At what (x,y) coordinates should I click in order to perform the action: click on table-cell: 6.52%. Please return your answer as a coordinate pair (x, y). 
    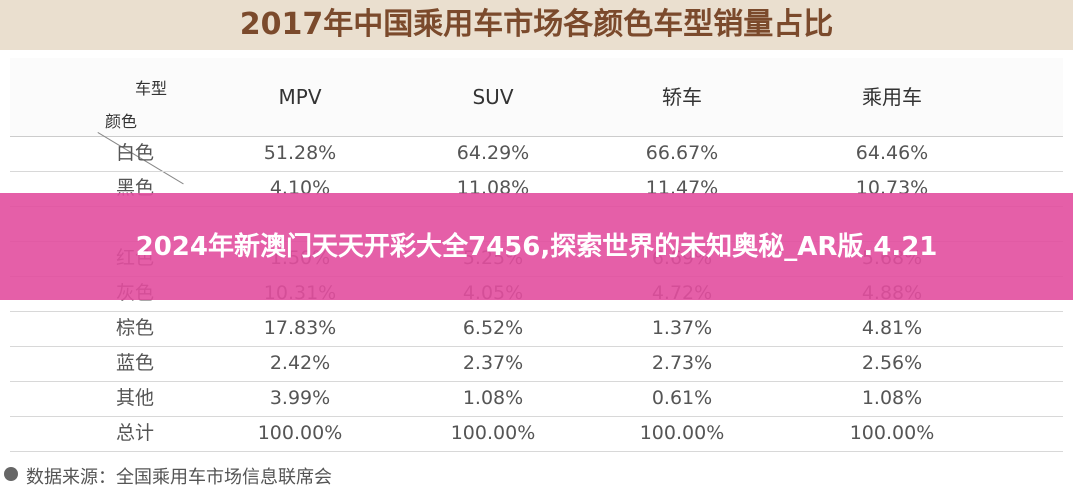
    Looking at the image, I should click on (493, 328).